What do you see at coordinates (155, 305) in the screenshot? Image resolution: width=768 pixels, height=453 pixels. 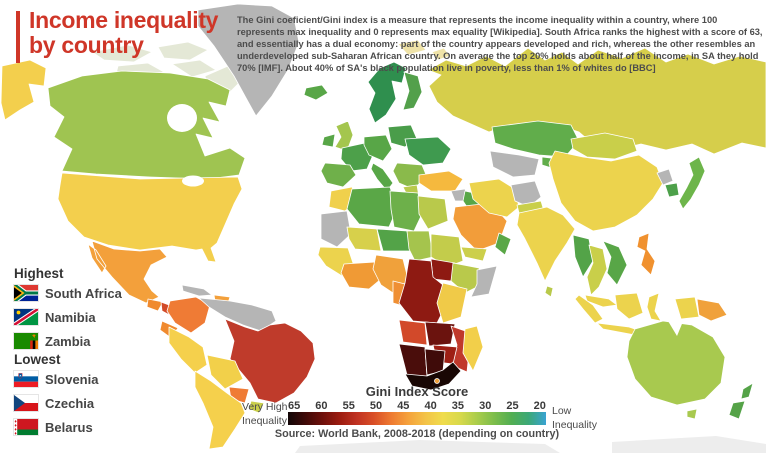 I see `map-region-guatemala` at bounding box center [155, 305].